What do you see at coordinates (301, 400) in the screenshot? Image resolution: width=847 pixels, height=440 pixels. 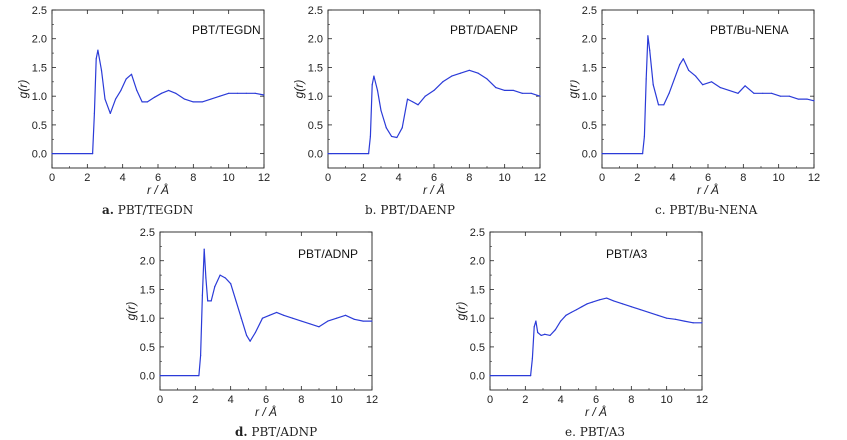 I see `x-tick-label: 8` at bounding box center [301, 400].